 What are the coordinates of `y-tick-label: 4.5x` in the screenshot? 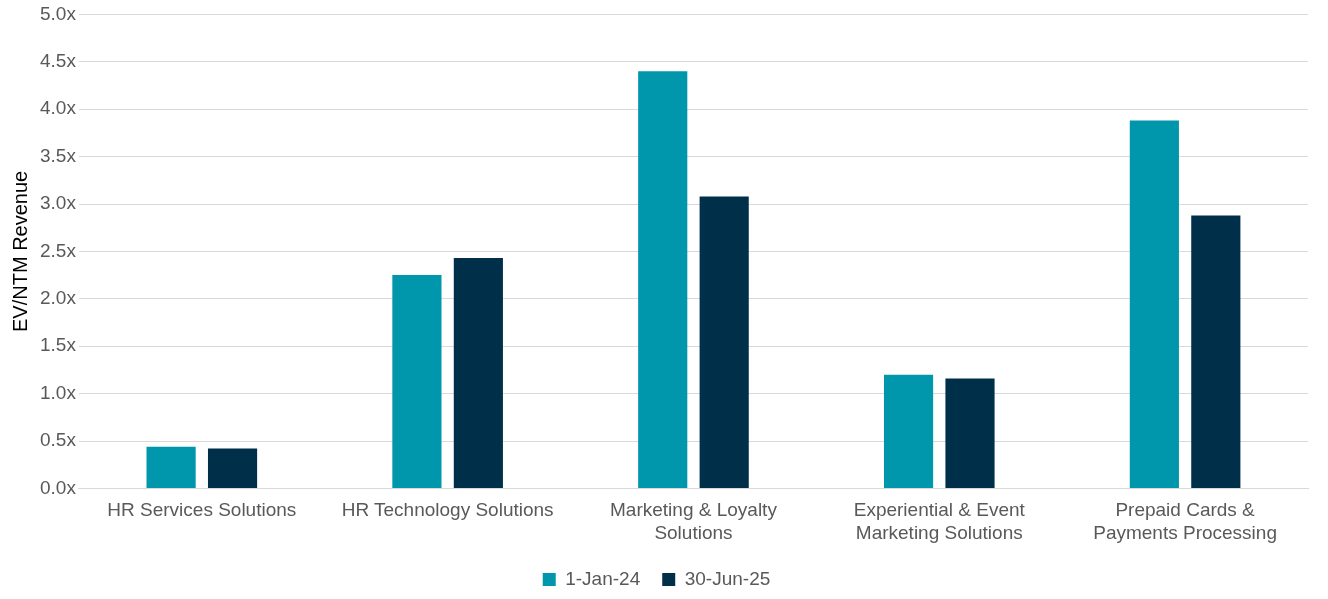 It's located at (58, 61).